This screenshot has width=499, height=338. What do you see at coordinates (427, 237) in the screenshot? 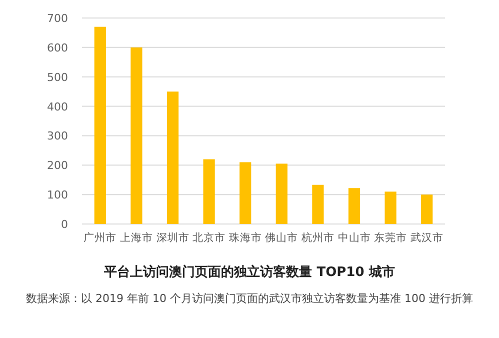
I see `x-tick-label: 武汉市` at bounding box center [427, 237].